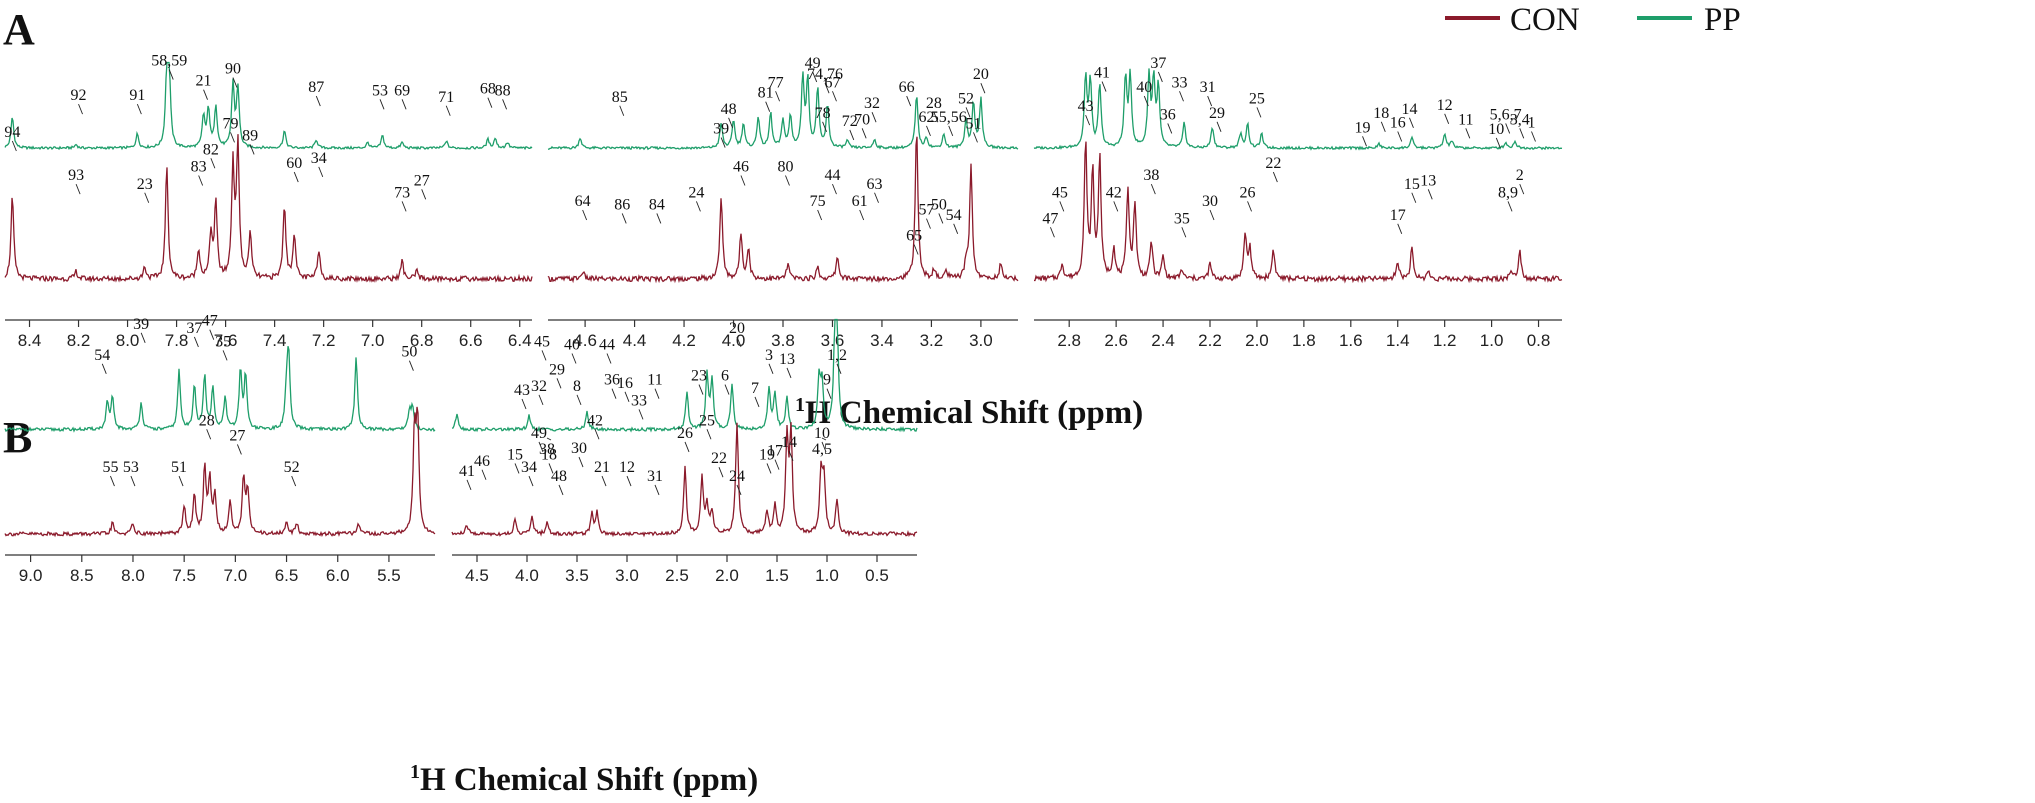 This screenshot has width=2035, height=803. What do you see at coordinates (932, 340) in the screenshot?
I see `x-tick-label: 3.2` at bounding box center [932, 340].